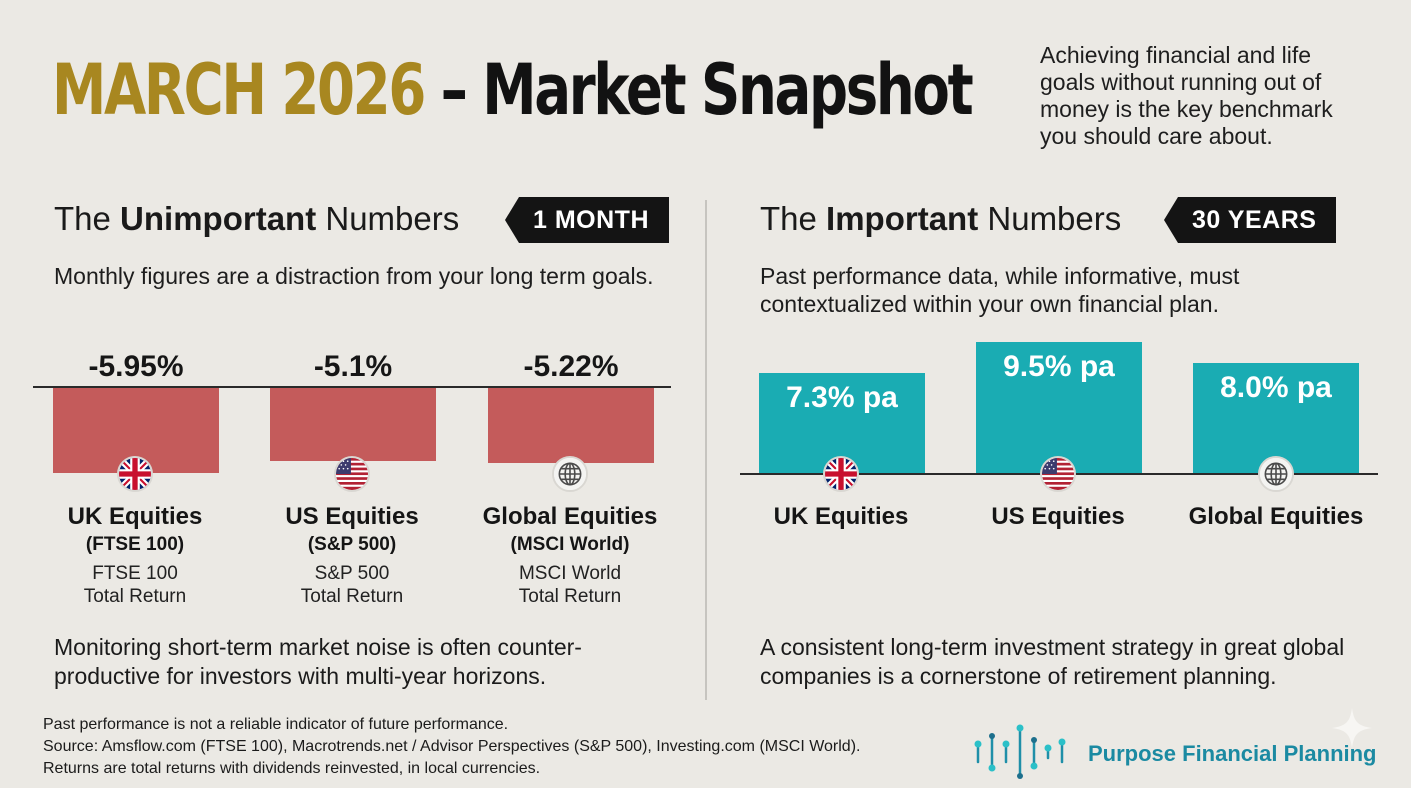 The width and height of the screenshot is (1411, 788). What do you see at coordinates (1276, 387) in the screenshot?
I see `value-label-global-30-years: 8.0% pa` at bounding box center [1276, 387].